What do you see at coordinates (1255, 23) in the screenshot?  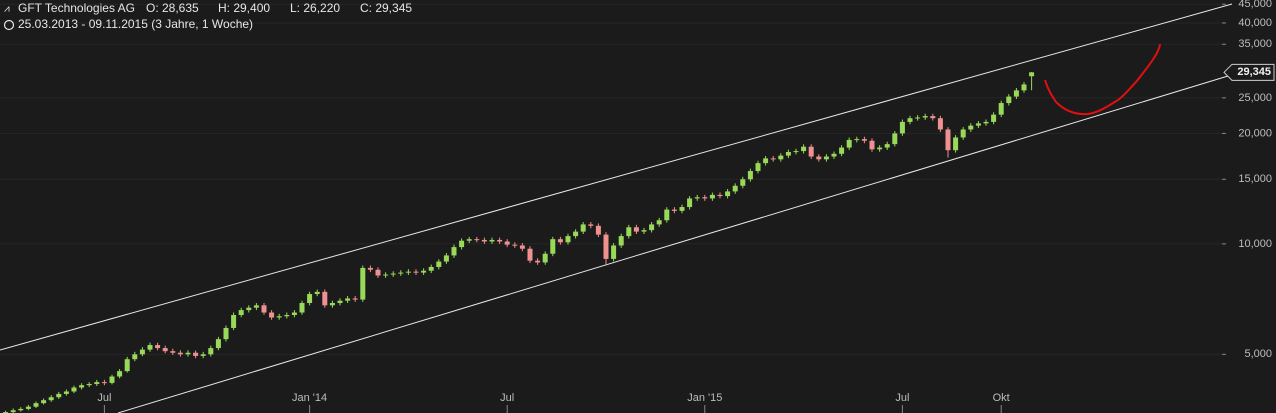 I see `y-tick-label: 40,000` at bounding box center [1255, 23].